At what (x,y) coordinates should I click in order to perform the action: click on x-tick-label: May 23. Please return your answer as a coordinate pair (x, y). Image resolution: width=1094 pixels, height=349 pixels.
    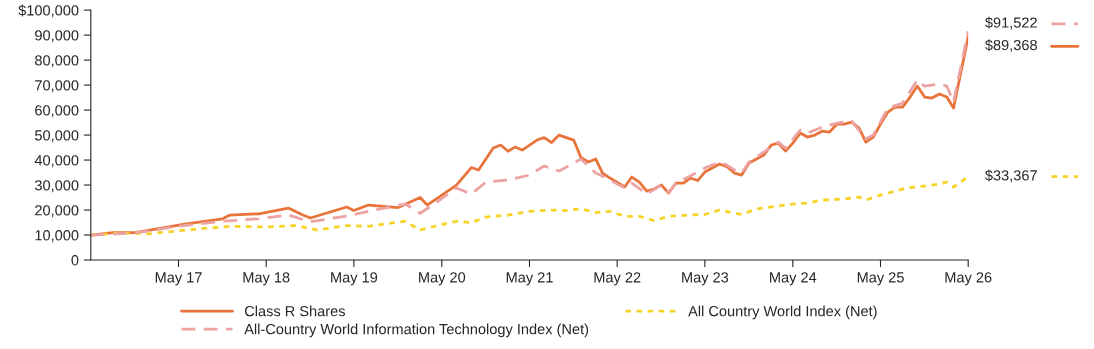
    Looking at the image, I should click on (705, 279).